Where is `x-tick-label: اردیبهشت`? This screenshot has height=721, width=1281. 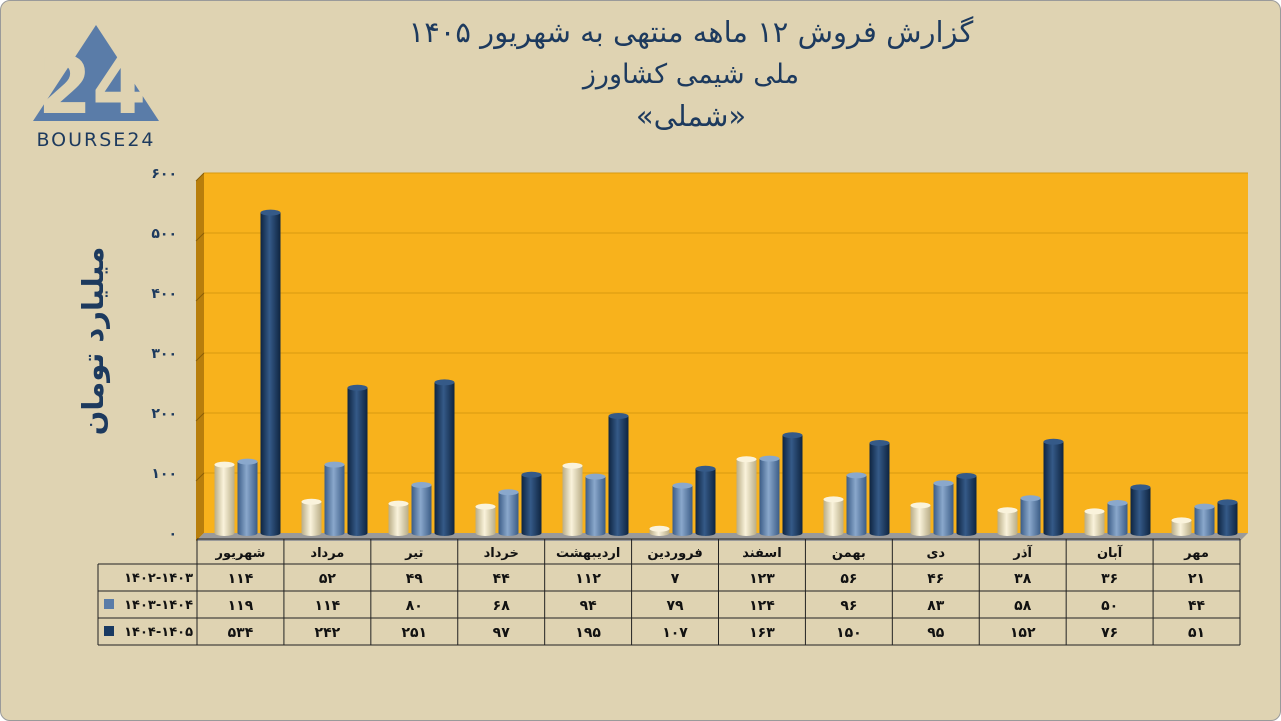 x-tick-label: اردیبهشت is located at coordinates (588, 553).